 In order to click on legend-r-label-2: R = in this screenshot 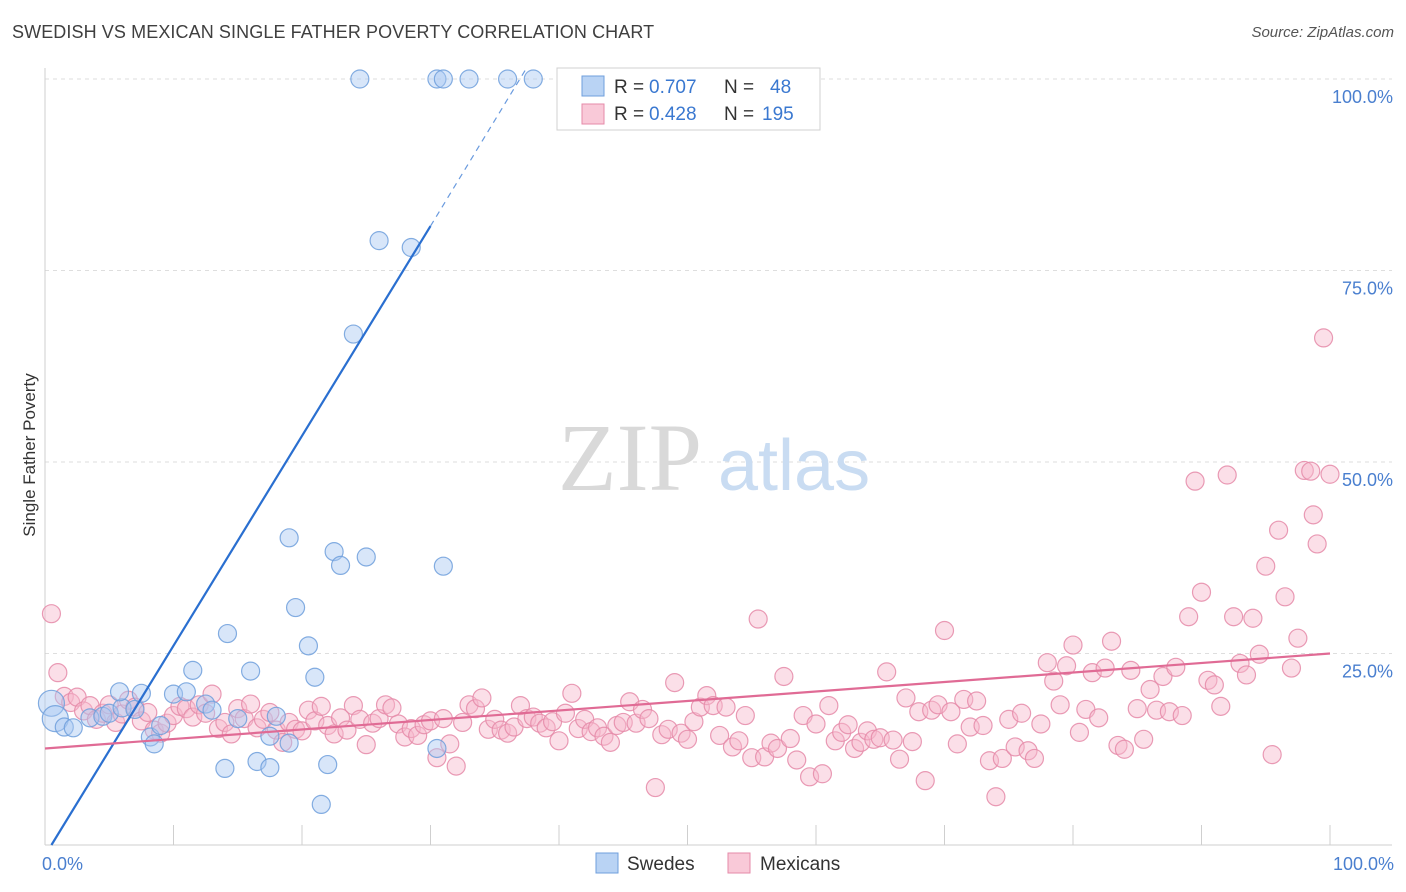, I will do `click(629, 114)`.